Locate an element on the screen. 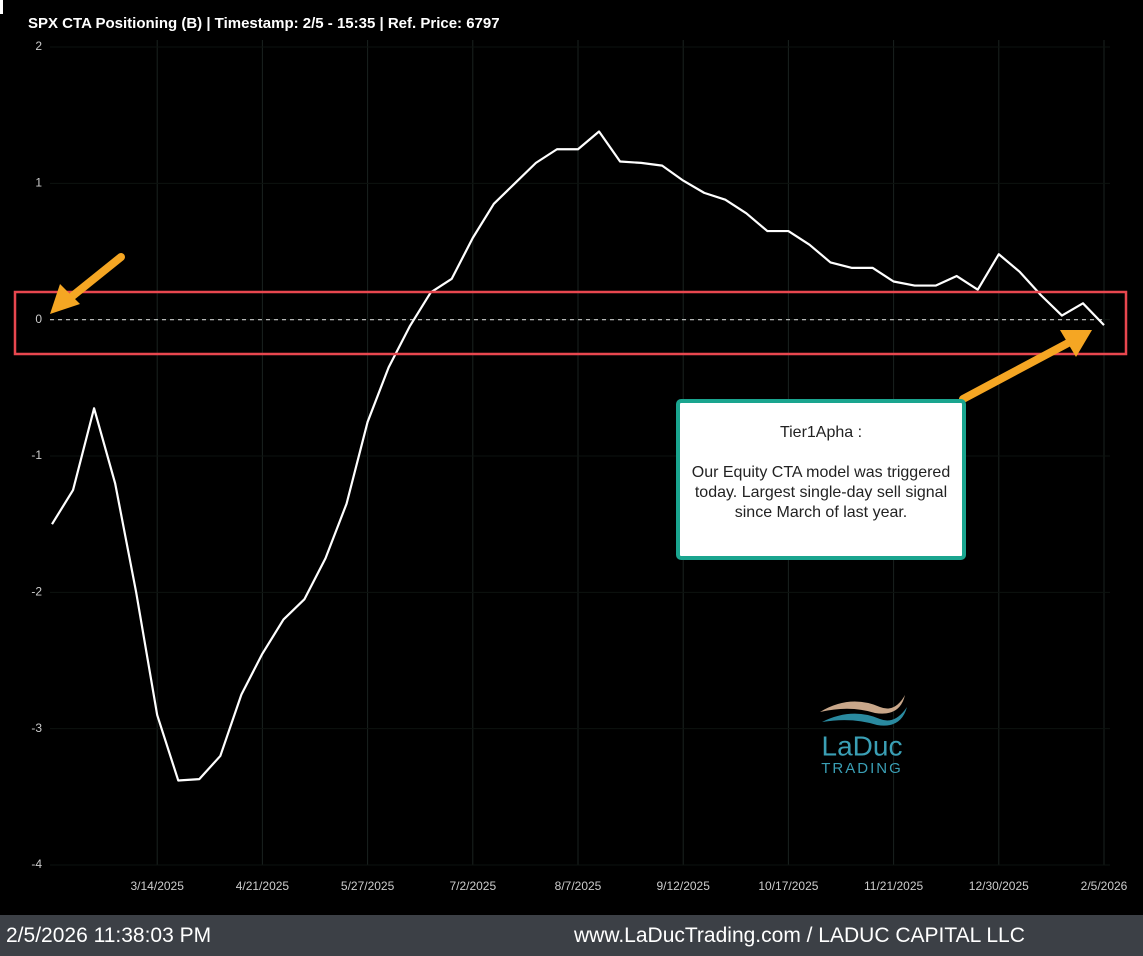  x-tick-label: 11/21/2025 is located at coordinates (893, 886).